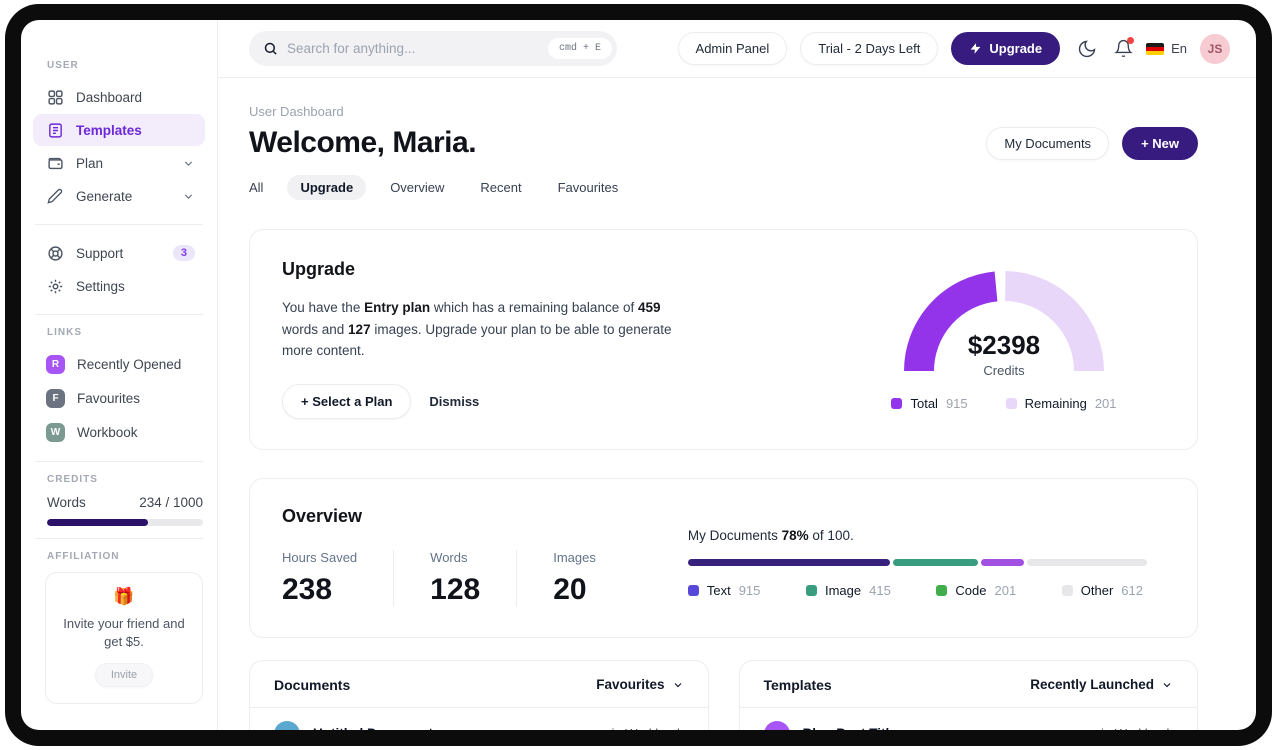 The height and width of the screenshot is (750, 1277). Describe the element at coordinates (183, 253) in the screenshot. I see `support-count-badge: 3` at that location.